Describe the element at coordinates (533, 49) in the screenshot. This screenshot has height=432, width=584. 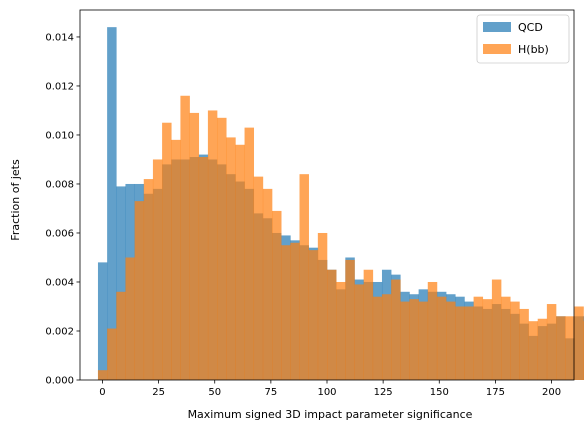
I see `legend-label-hbb: H(bb)` at that location.